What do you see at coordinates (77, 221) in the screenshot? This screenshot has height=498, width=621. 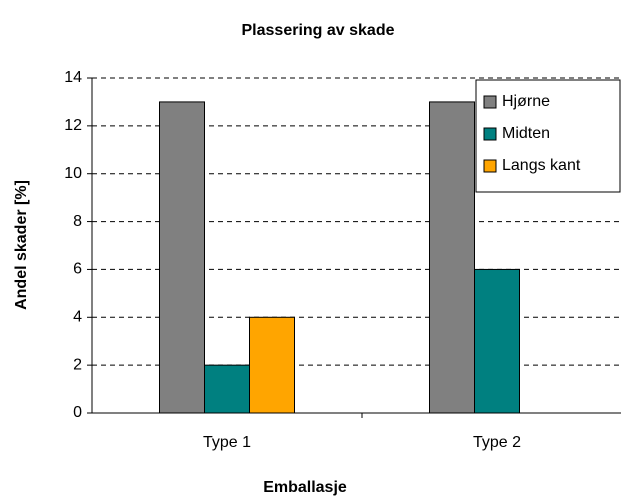 I see `y-tick-label: 8` at bounding box center [77, 221].